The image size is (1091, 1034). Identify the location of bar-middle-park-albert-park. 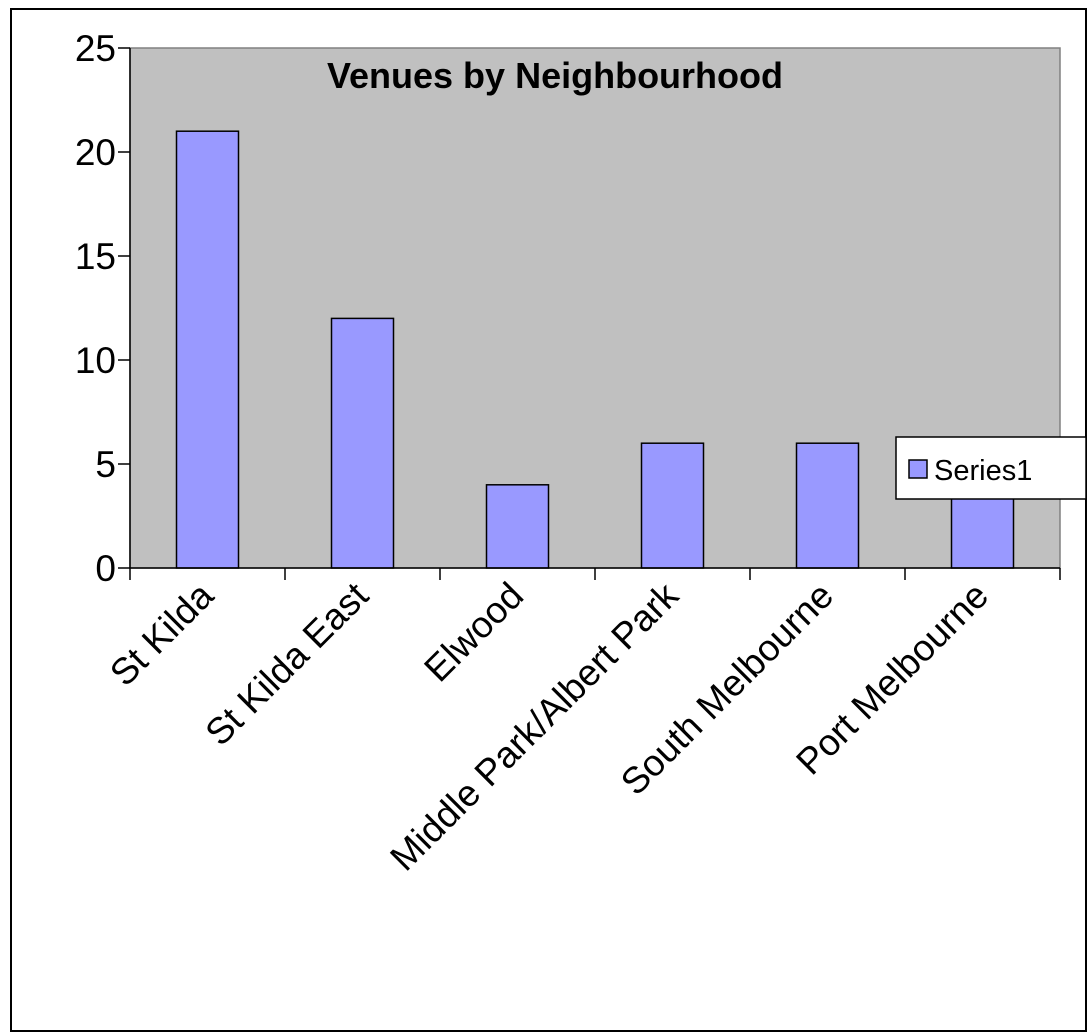
(672, 505).